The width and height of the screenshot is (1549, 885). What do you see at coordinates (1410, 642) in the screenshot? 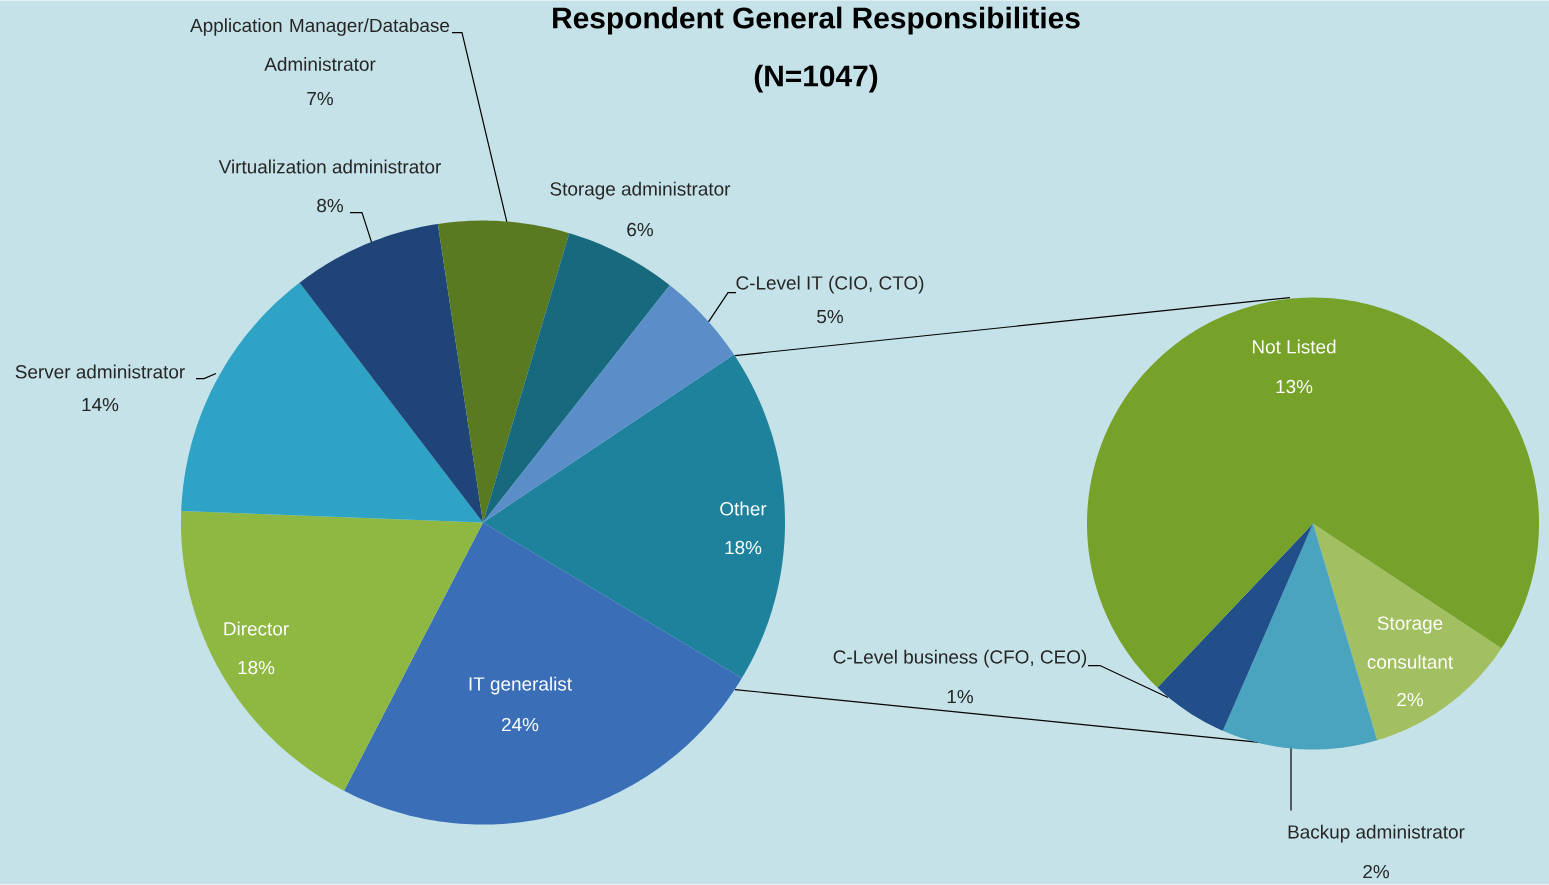
I see `slice-label: Storage consultant` at bounding box center [1410, 642].